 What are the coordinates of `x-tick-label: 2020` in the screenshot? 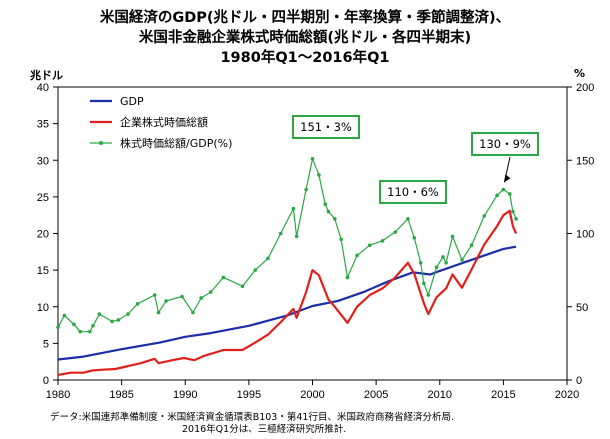 It's located at (567, 395).